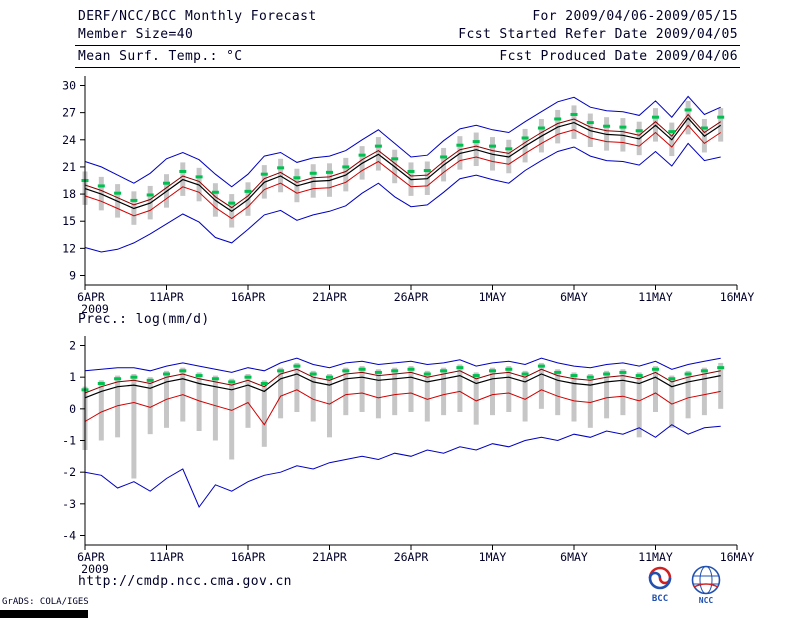  What do you see at coordinates (69, 441) in the screenshot?
I see `svg-text: -1` at bounding box center [69, 441].